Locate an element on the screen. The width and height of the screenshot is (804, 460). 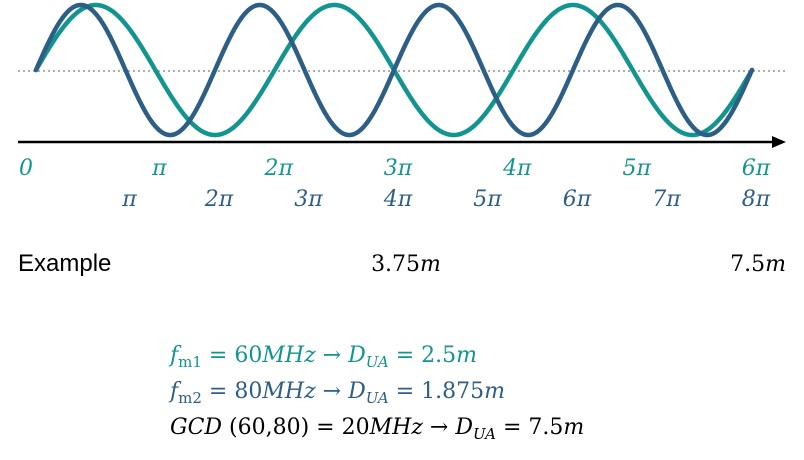
tick-label-blue-8: 8π is located at coordinates (756, 199).